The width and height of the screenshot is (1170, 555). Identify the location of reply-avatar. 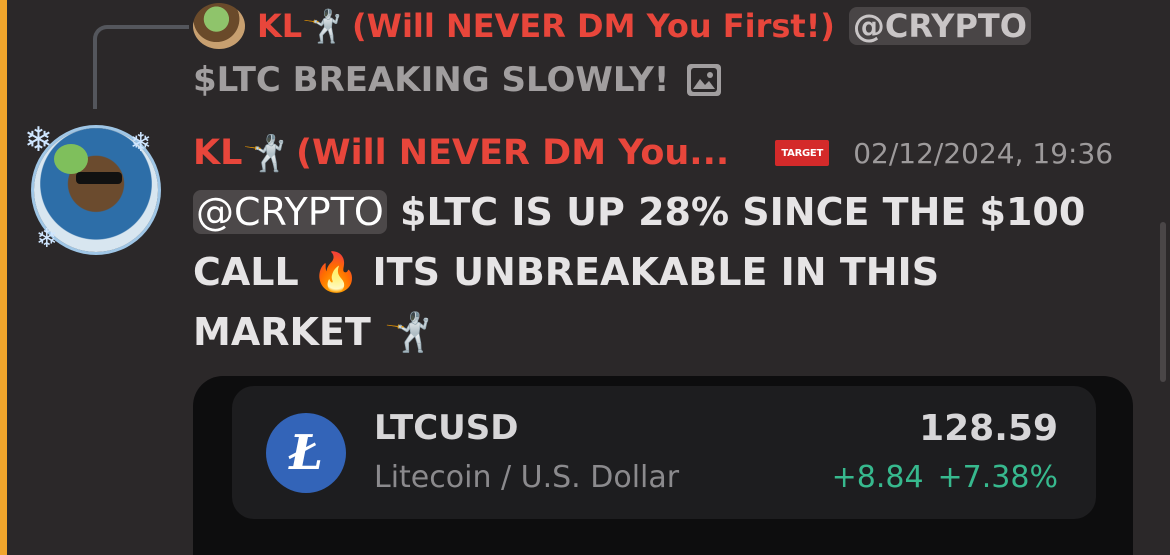
(219, 26).